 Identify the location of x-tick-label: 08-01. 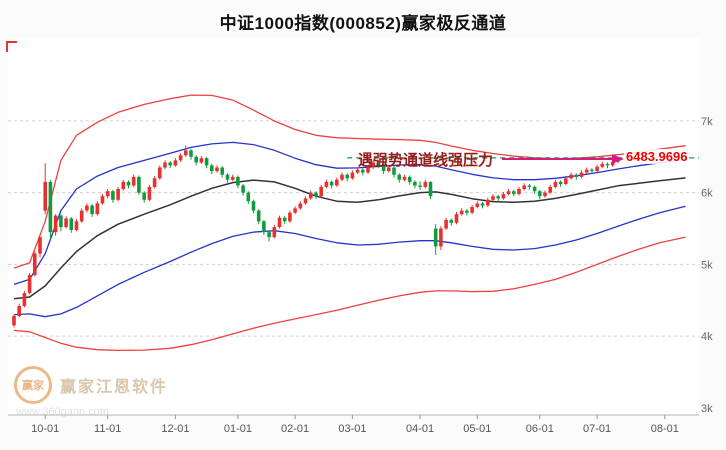
(665, 429).